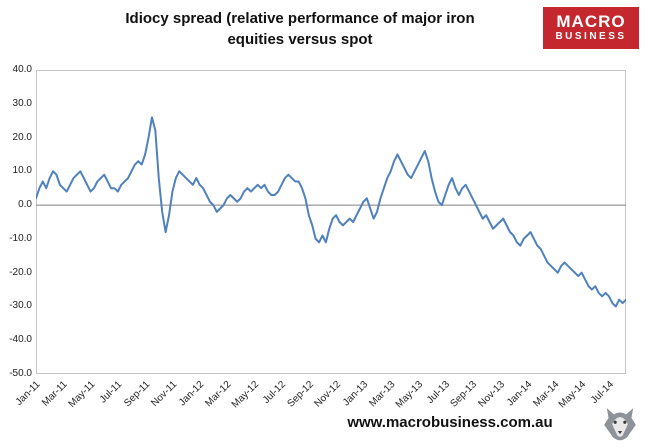 The height and width of the screenshot is (447, 646). I want to click on y-axis-tick-label: 10.0, so click(22, 171).